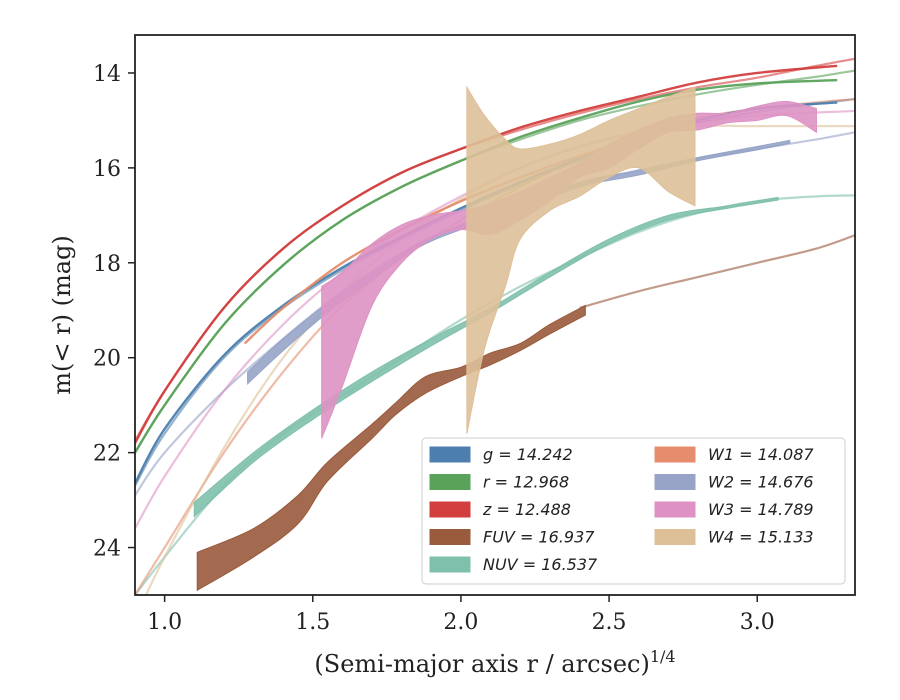  Describe the element at coordinates (450, 454) in the screenshot. I see `legend-swatch-g` at that location.